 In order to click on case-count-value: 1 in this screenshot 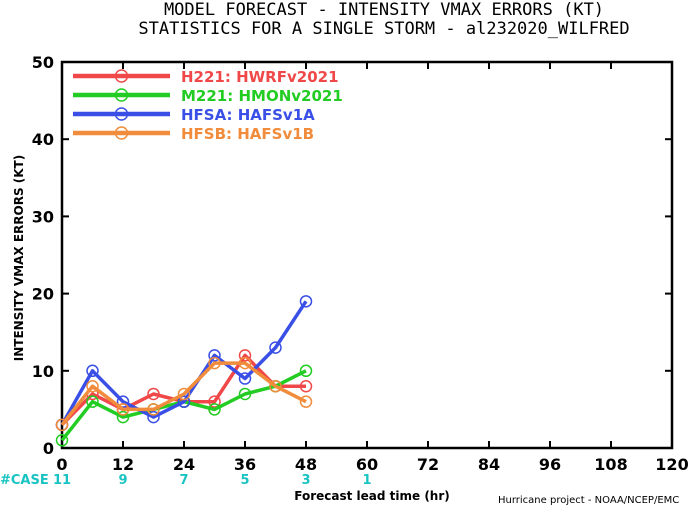, I will do `click(366, 480)`.